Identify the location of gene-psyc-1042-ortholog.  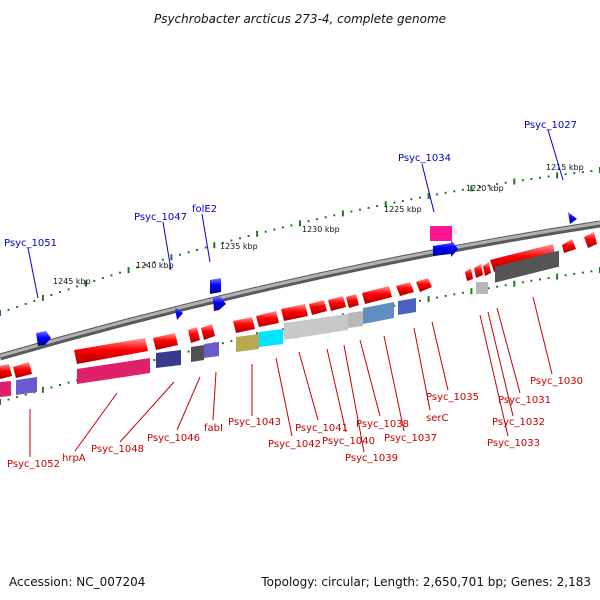
(271, 338).